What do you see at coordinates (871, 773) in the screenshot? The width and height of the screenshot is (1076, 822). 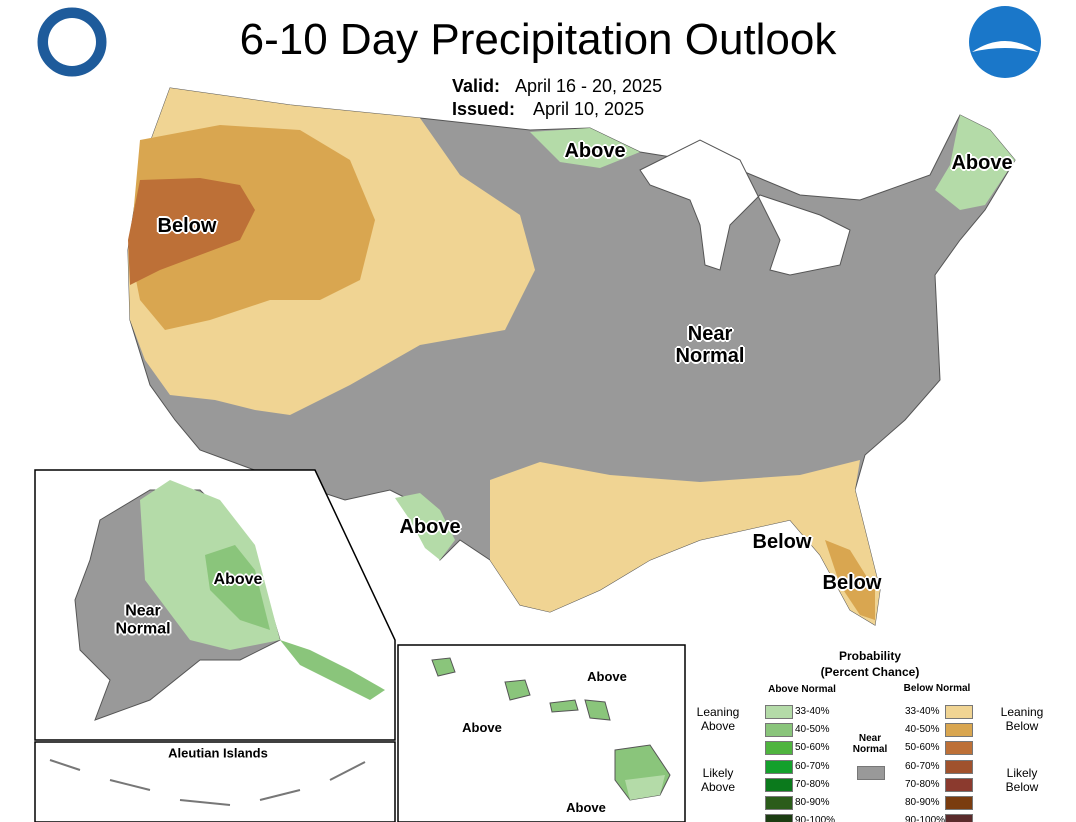 I see `legend-near-swatch` at bounding box center [871, 773].